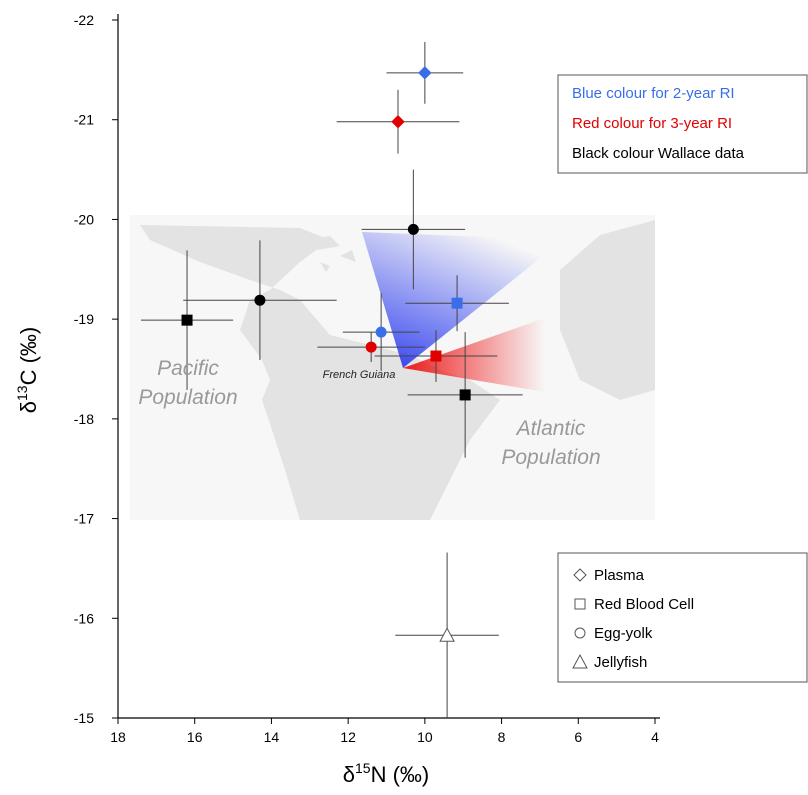 The width and height of the screenshot is (808, 795). Describe the element at coordinates (195, 737) in the screenshot. I see `x-tick-label: 16` at that location.